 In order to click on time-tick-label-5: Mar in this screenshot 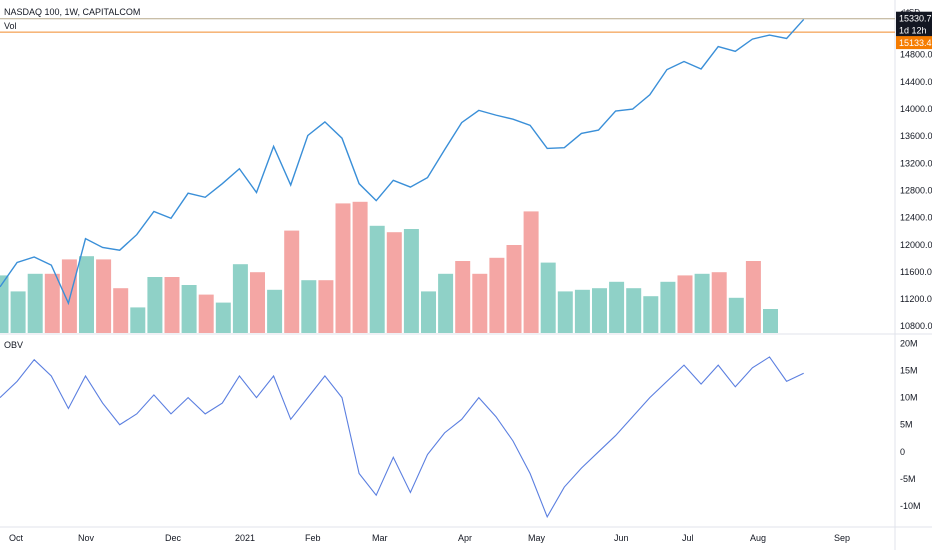, I will do `click(380, 538)`.